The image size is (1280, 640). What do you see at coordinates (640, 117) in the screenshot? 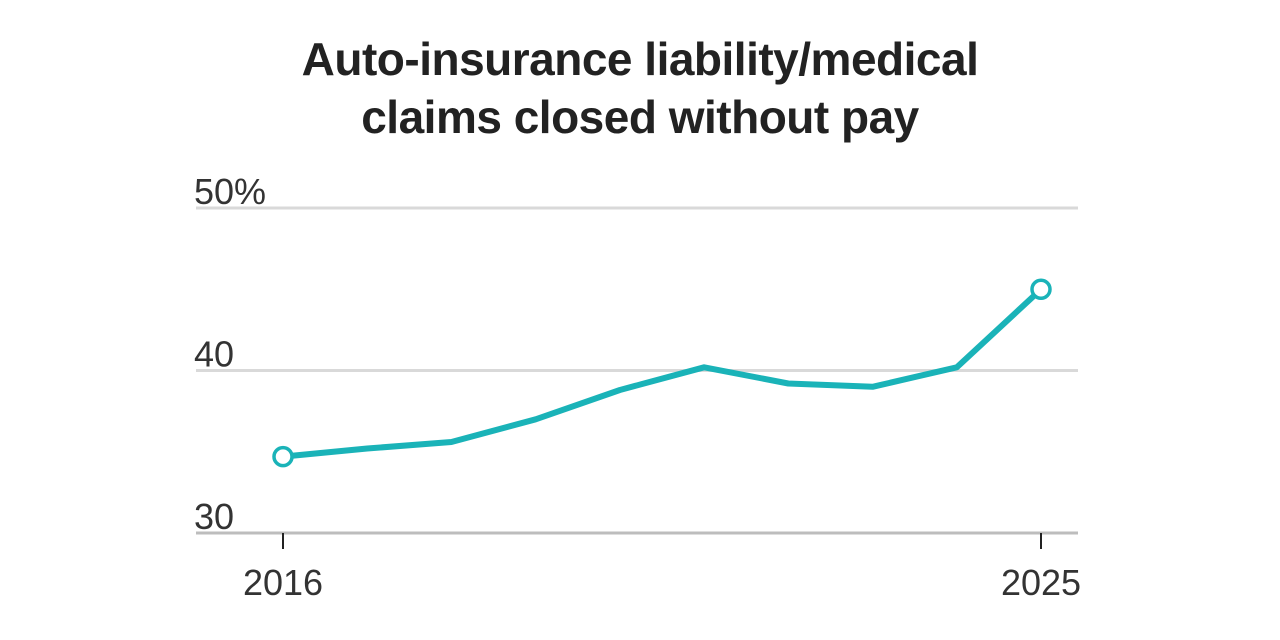
I see `chart-title-line-2: claims closed without pay` at bounding box center [640, 117].